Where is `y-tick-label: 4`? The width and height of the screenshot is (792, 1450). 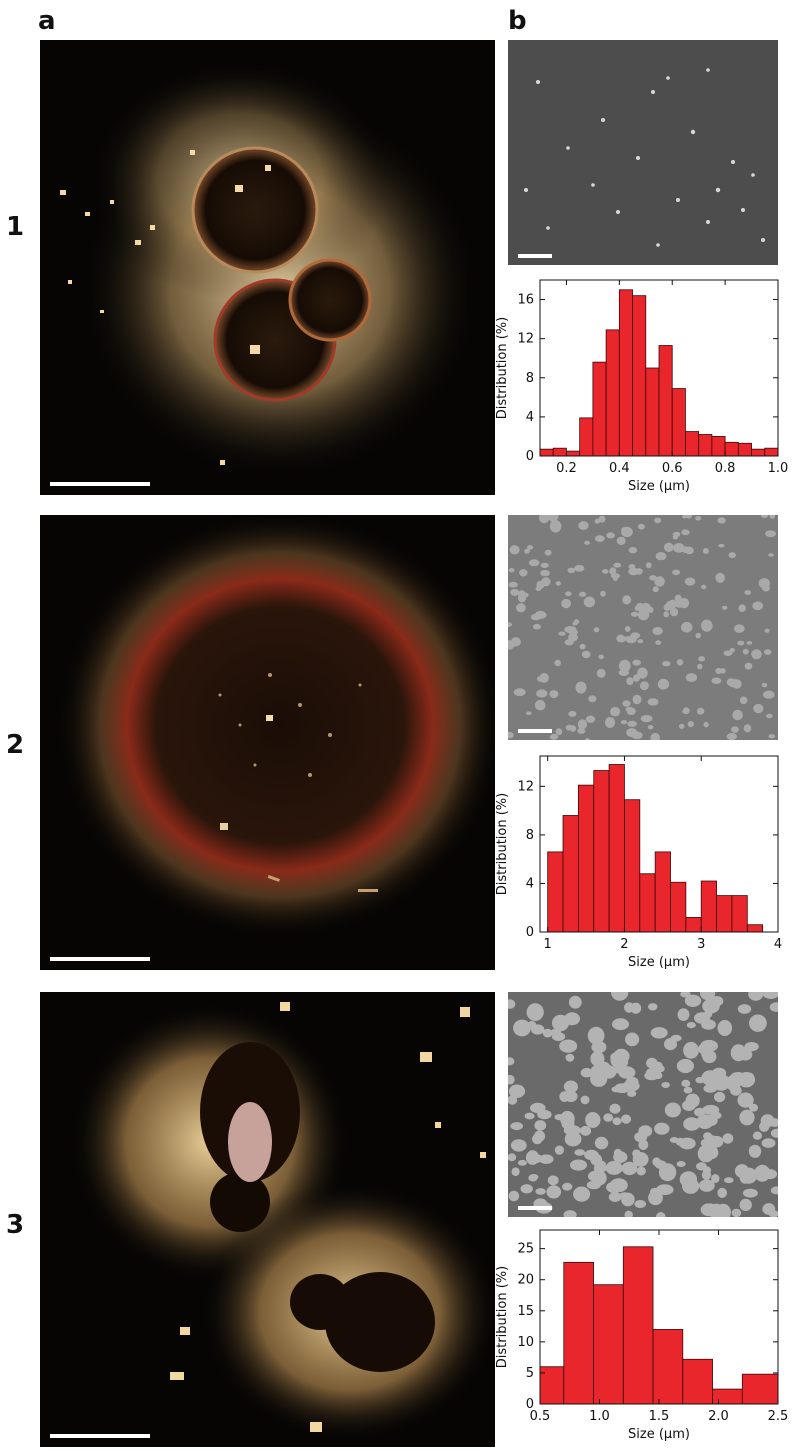
y-tick-label: 4 is located at coordinates (530, 883).